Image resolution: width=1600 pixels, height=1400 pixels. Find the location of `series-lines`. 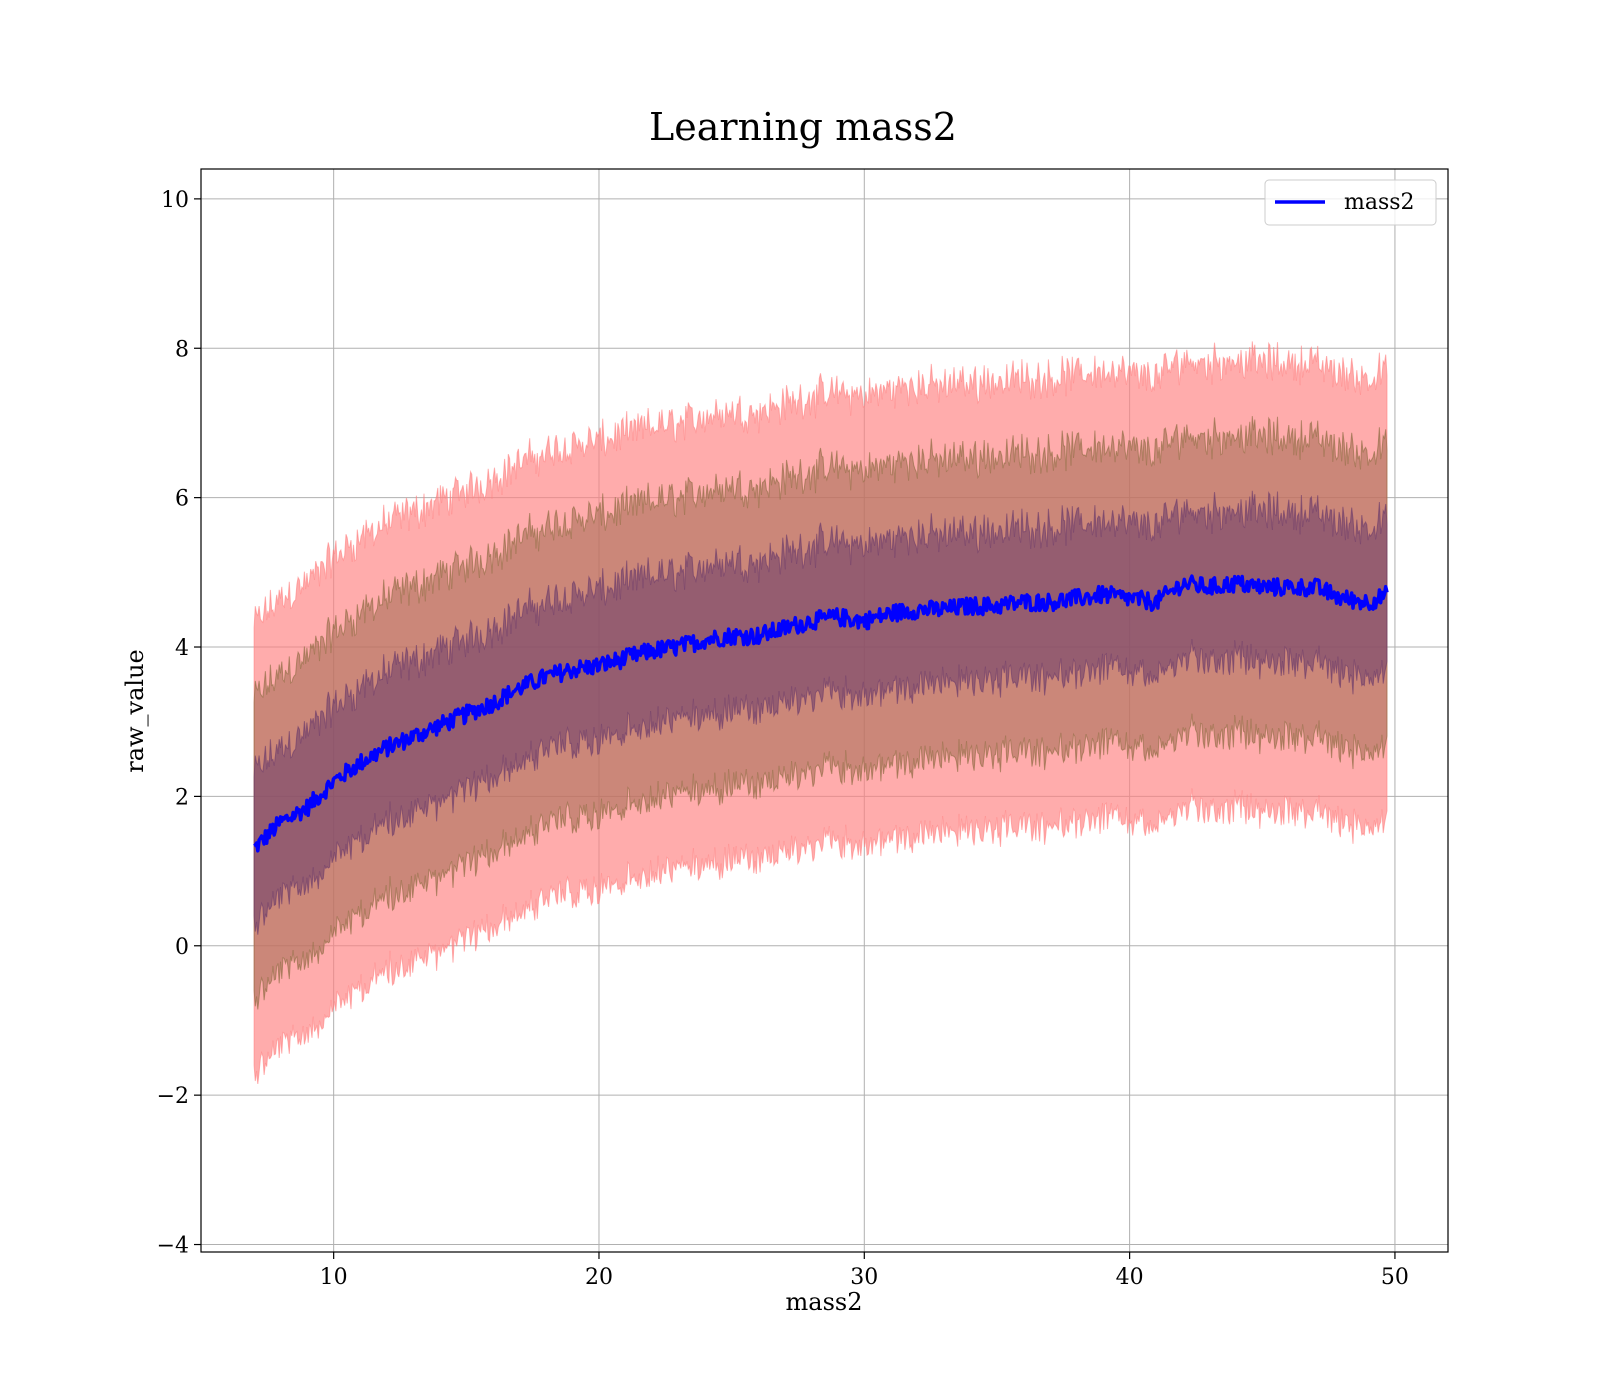

series-lines is located at coordinates (821, 713).